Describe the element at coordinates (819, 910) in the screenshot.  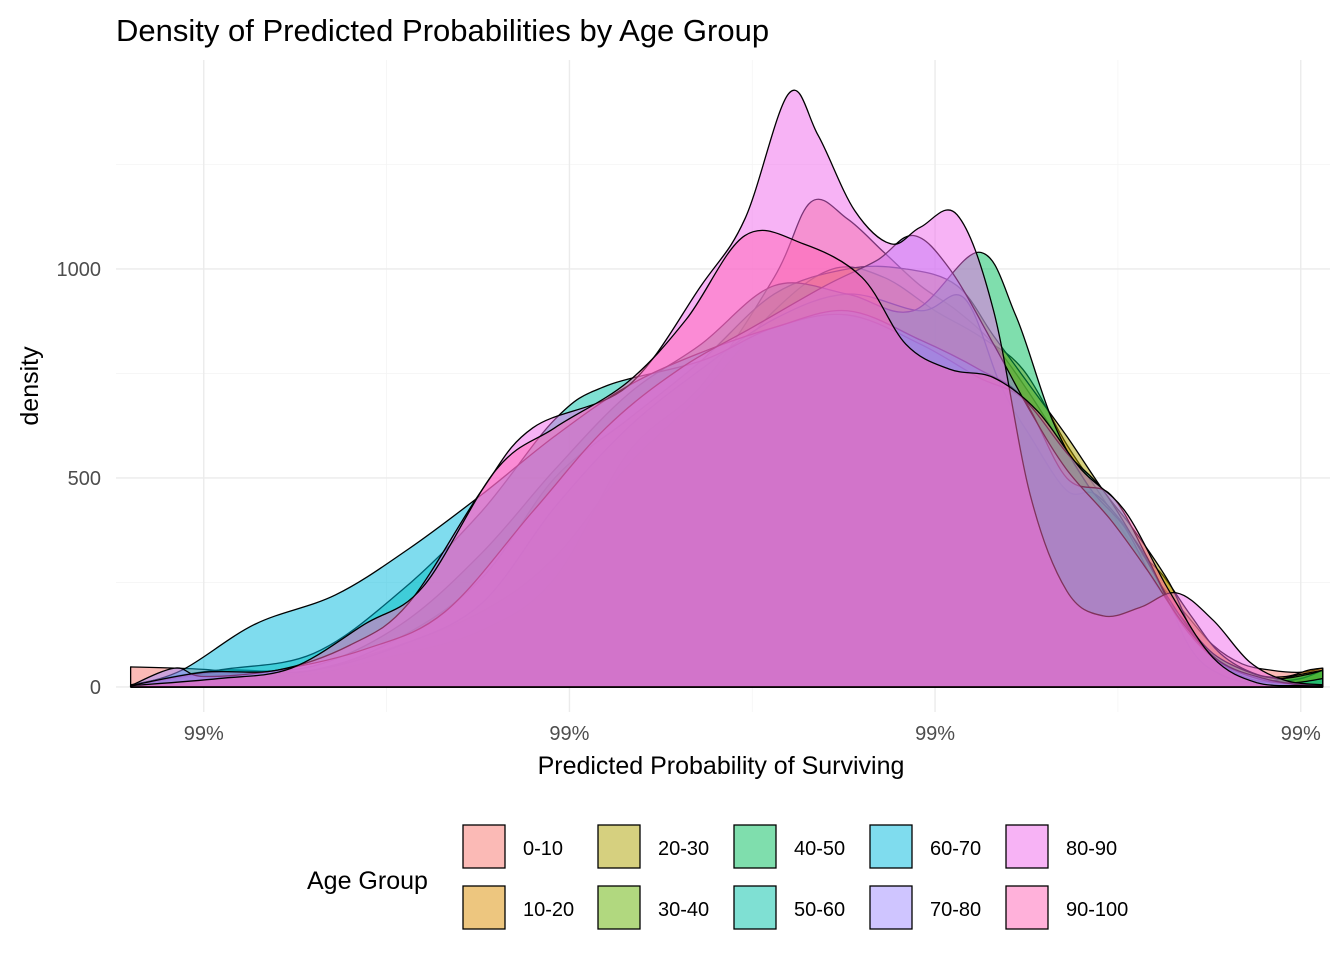
I see `legend-label: 50-60` at that location.